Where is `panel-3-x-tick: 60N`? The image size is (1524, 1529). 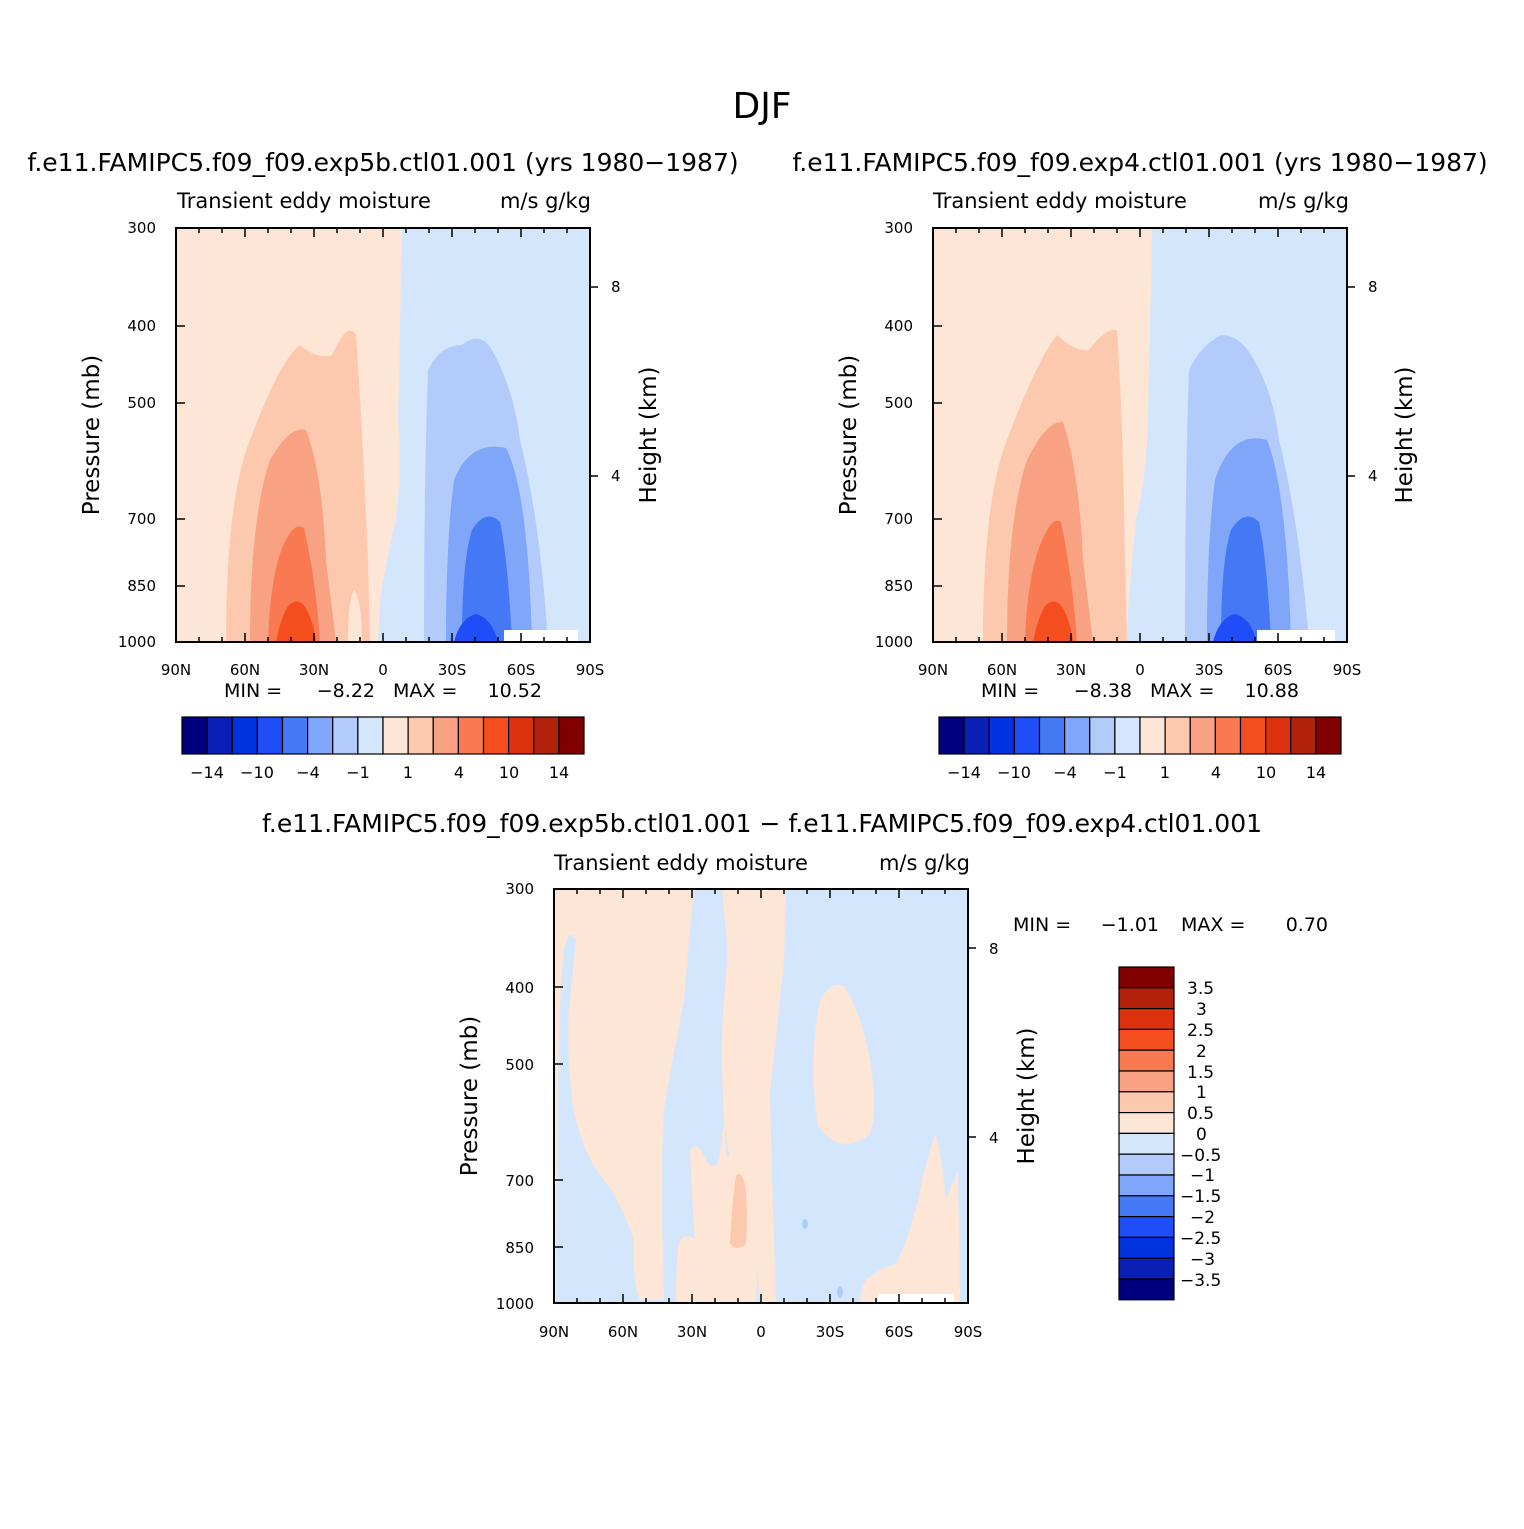 panel-3-x-tick: 60N is located at coordinates (623, 1332).